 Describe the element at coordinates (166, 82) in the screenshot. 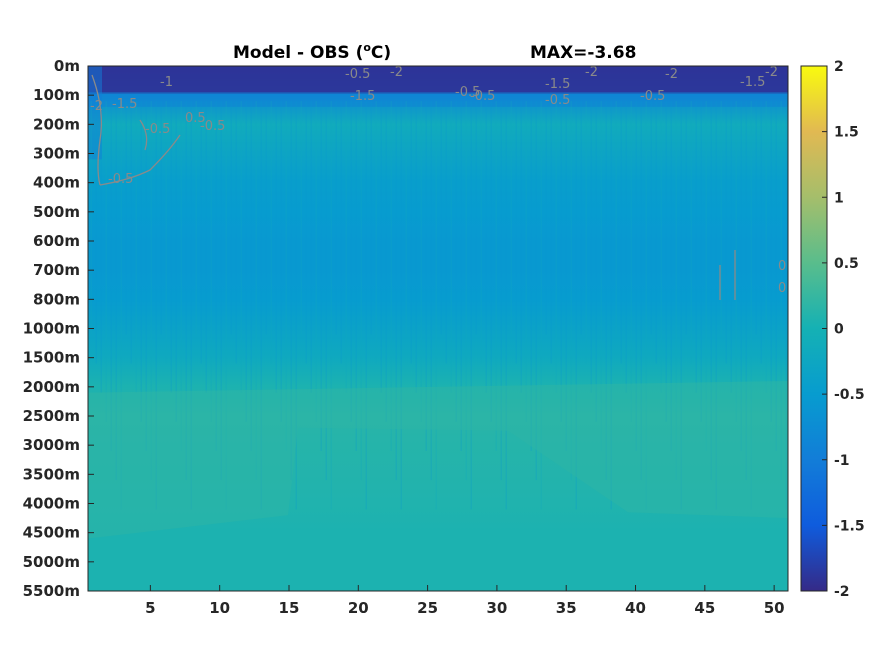

I see `contour-label: -1` at that location.